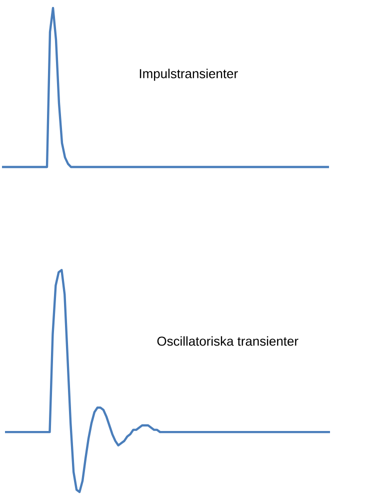 The image size is (368, 497). Describe the element at coordinates (189, 74) in the screenshot. I see `annotation: Impulstransienter` at that location.